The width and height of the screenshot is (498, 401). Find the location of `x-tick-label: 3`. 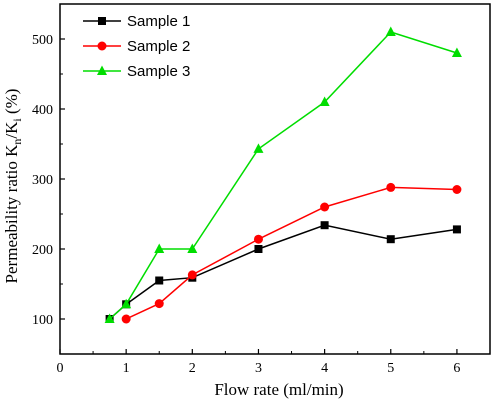

x-tick-label: 3 is located at coordinates (258, 368).